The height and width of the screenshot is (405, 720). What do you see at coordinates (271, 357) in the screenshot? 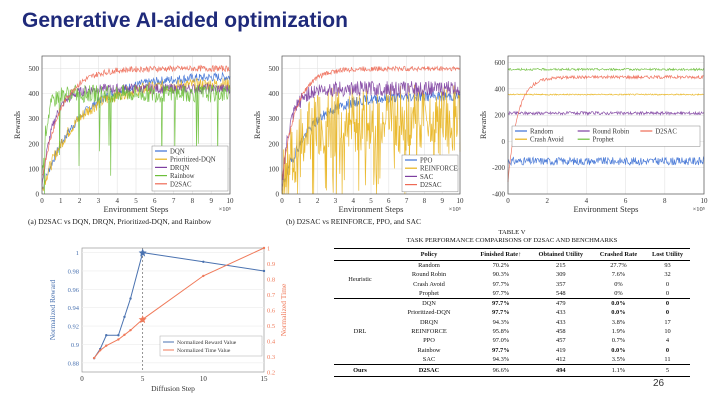
I see `y-right-tick-label: 0.3` at bounding box center [271, 357].